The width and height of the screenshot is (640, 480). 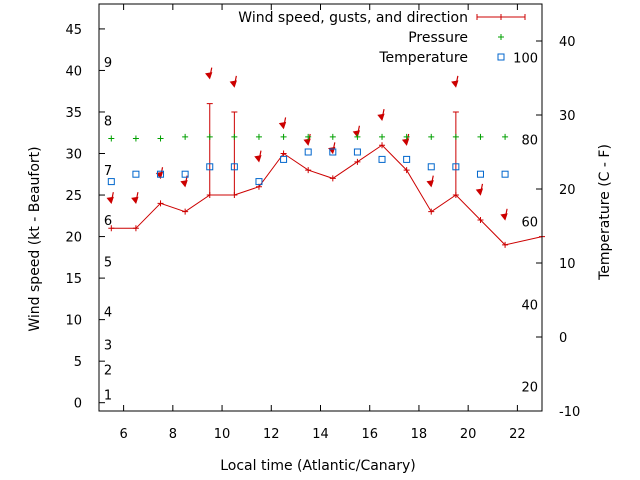 What do you see at coordinates (73, 279) in the screenshot?
I see `y-tick-label: 15` at bounding box center [73, 279].